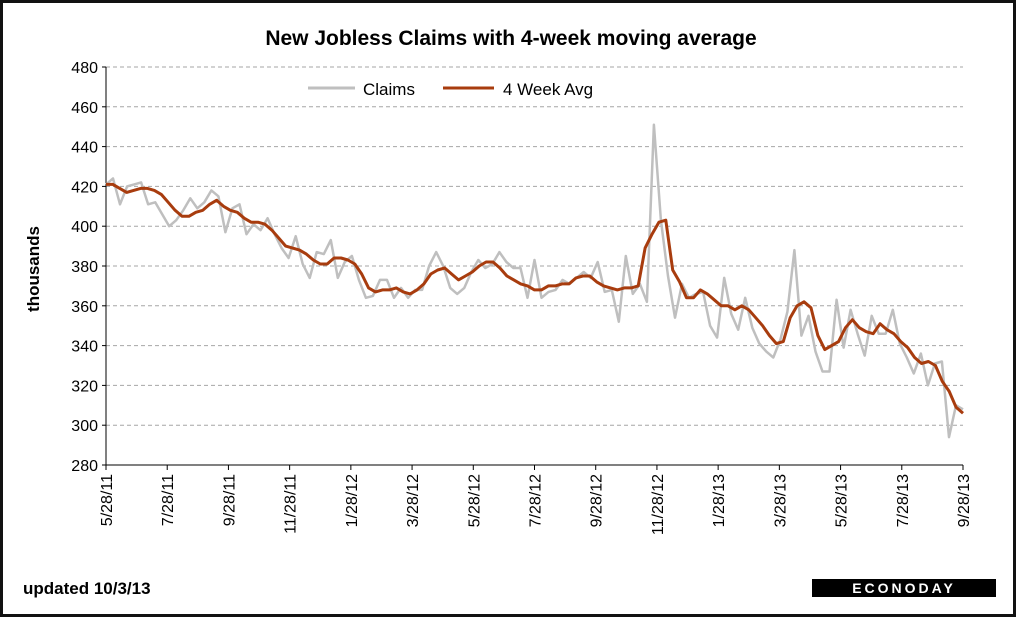  What do you see at coordinates (658, 504) in the screenshot?
I see `x-tick-label: 11/28/12` at bounding box center [658, 504].